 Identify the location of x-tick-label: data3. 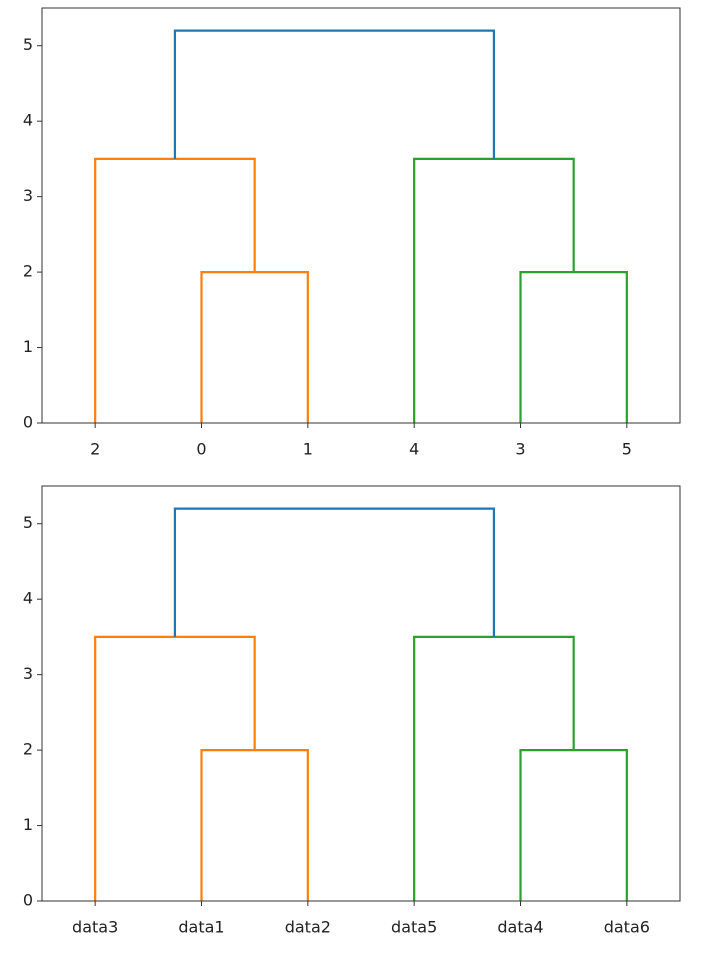
(95, 927).